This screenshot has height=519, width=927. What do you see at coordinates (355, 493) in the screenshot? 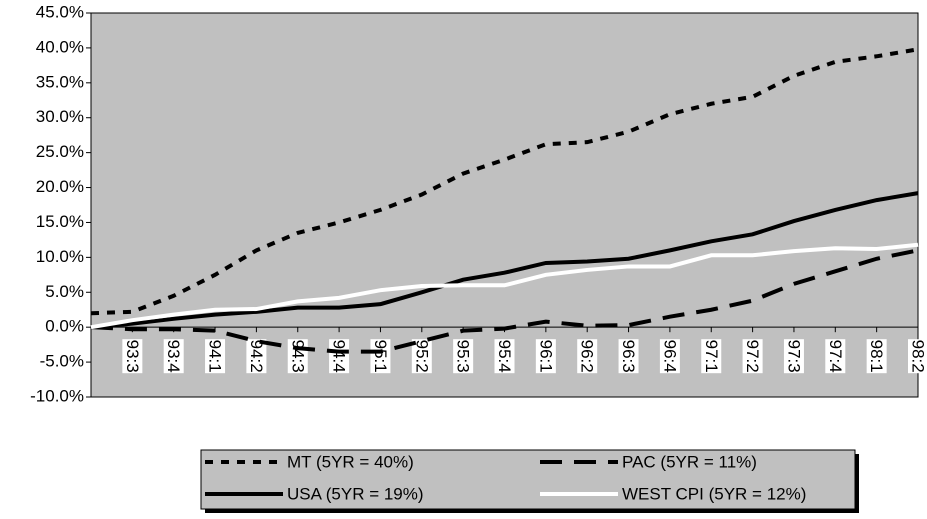
I see `legend-label: USA (5YR = 19%)` at bounding box center [355, 493].